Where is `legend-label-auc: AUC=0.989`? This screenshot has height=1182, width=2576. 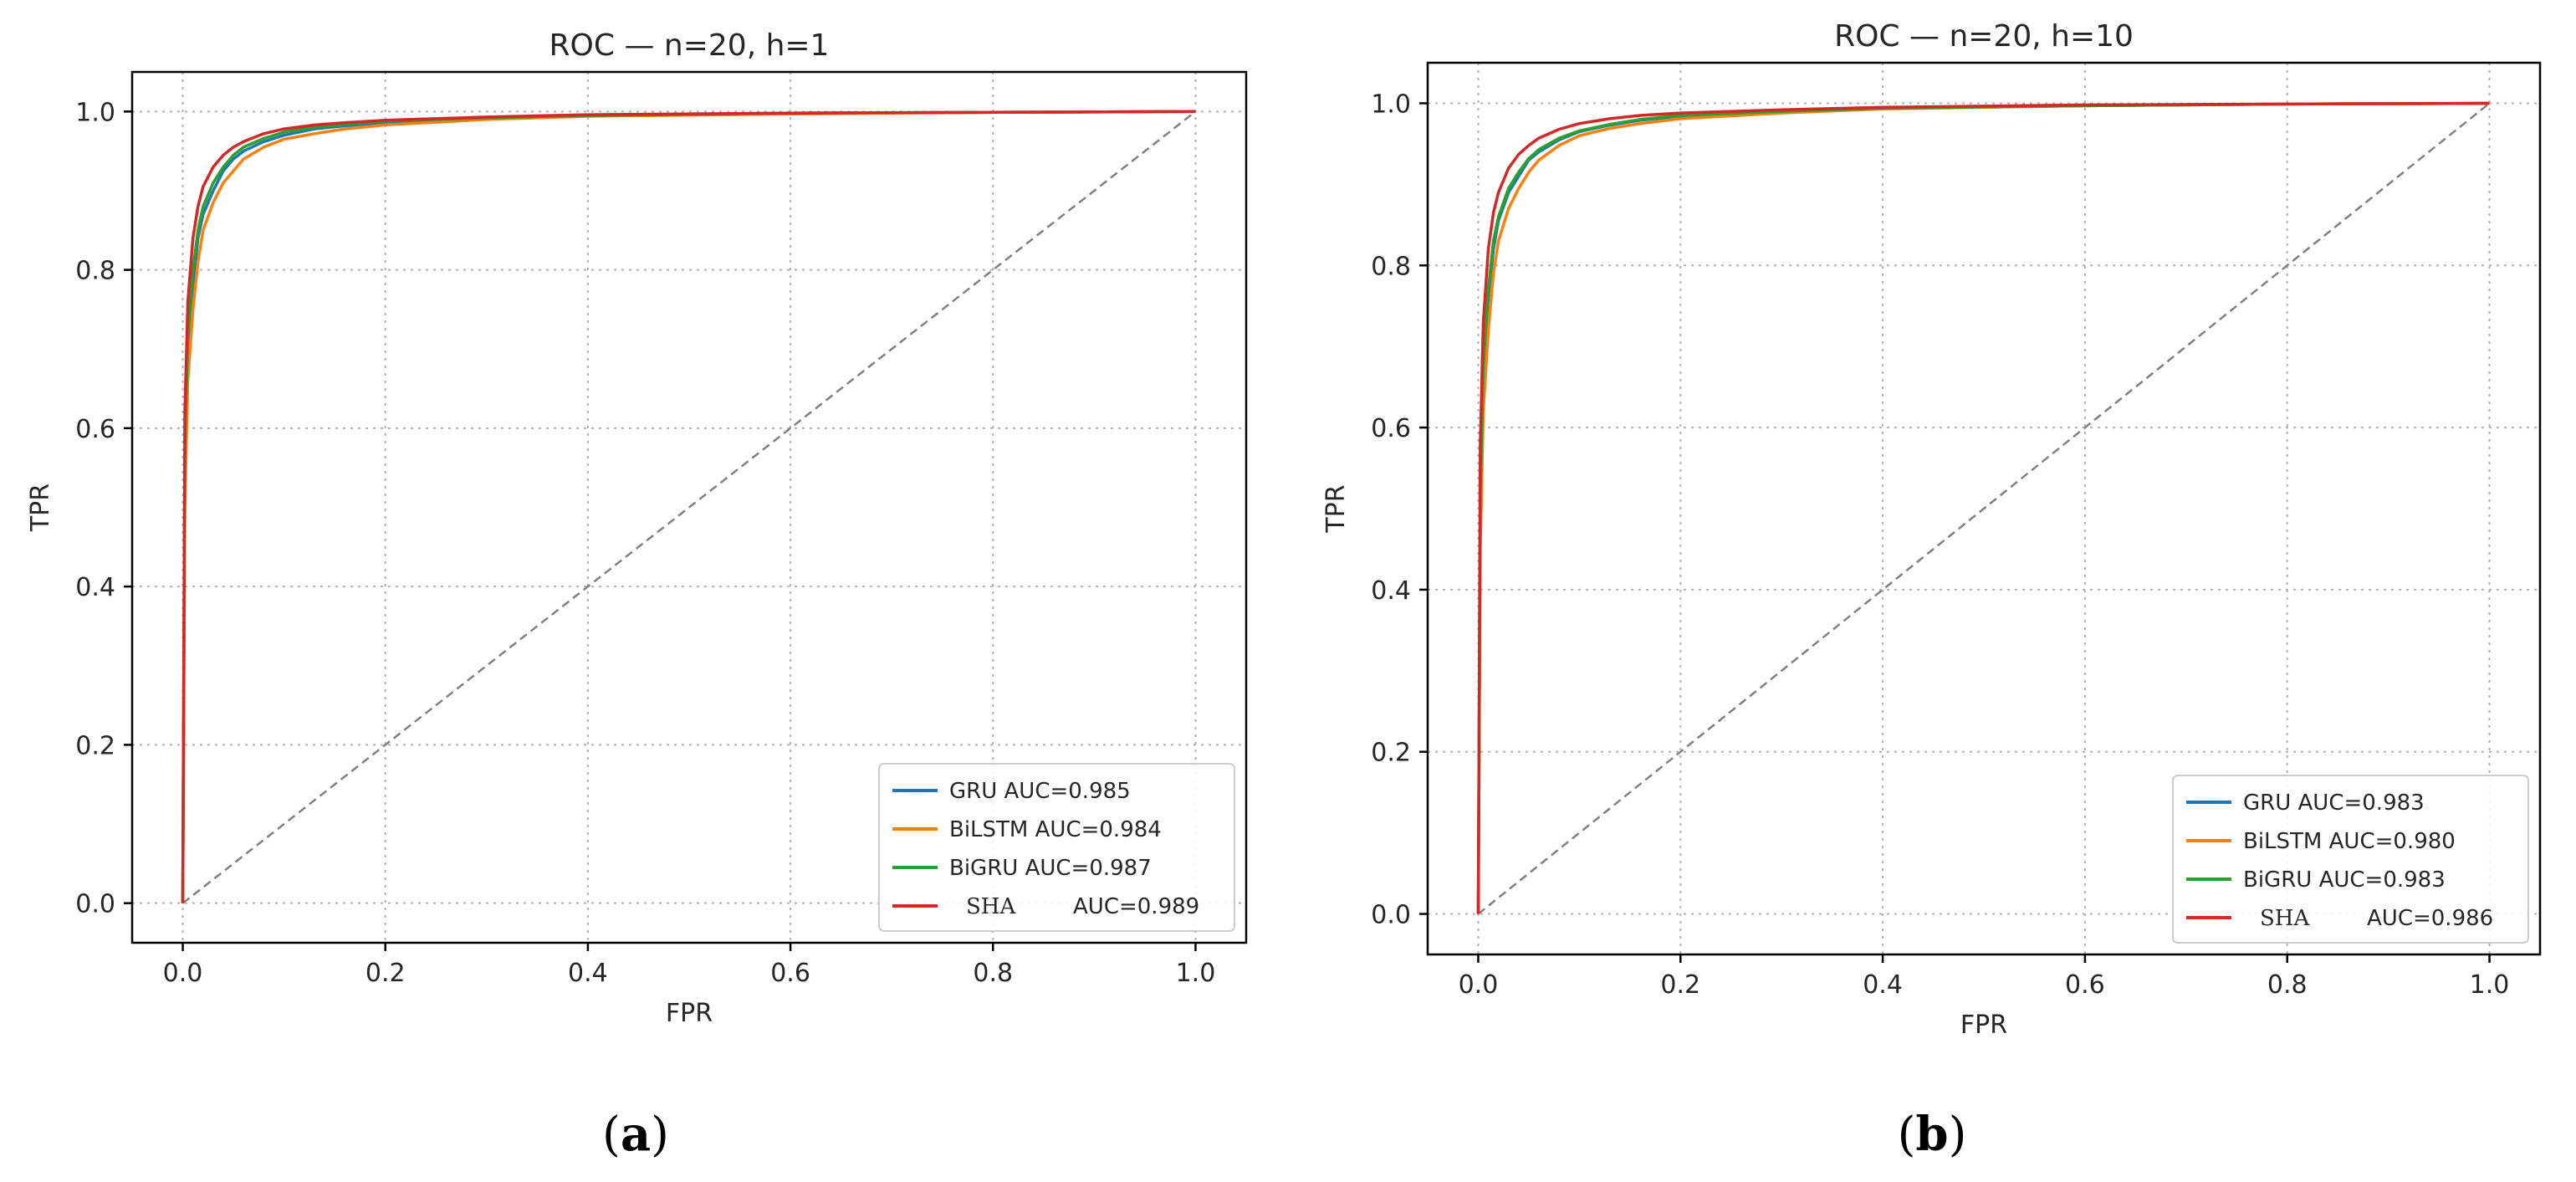
legend-label-auc: AUC=0.989 is located at coordinates (1136, 906).